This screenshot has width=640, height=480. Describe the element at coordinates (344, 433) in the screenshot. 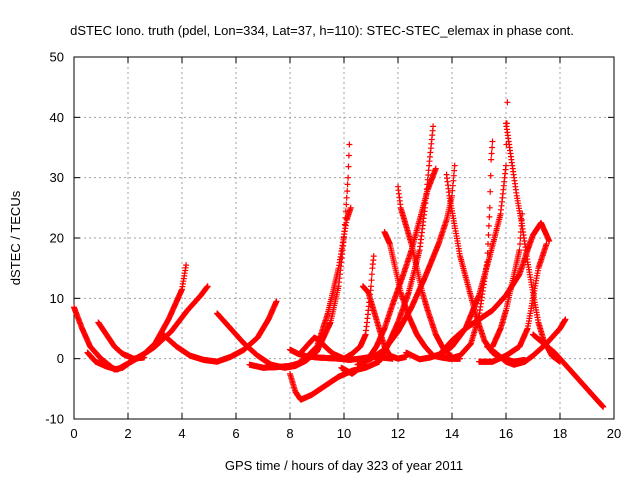

I see `x-tick-label: 10` at that location.